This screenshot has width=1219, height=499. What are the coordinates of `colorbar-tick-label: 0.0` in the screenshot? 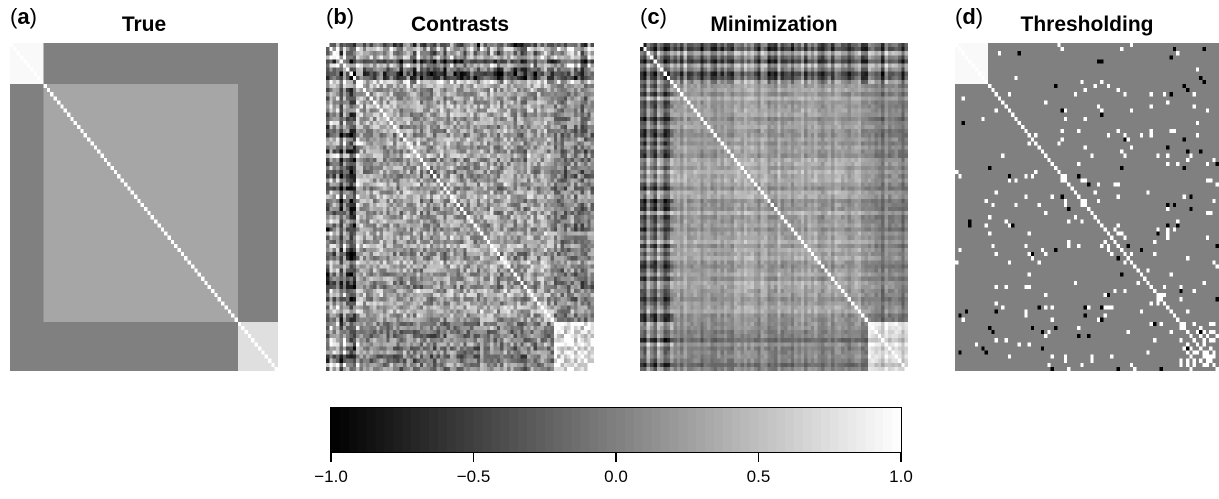 It's located at (616, 476).